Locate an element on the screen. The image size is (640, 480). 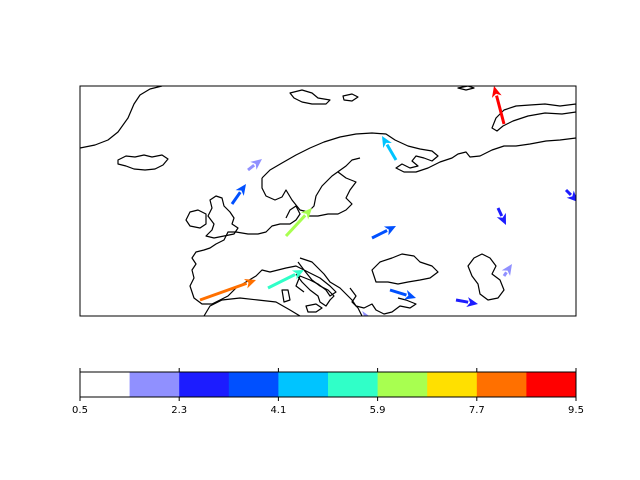
arrow-balkans-shaft is located at coordinates (398, 292).